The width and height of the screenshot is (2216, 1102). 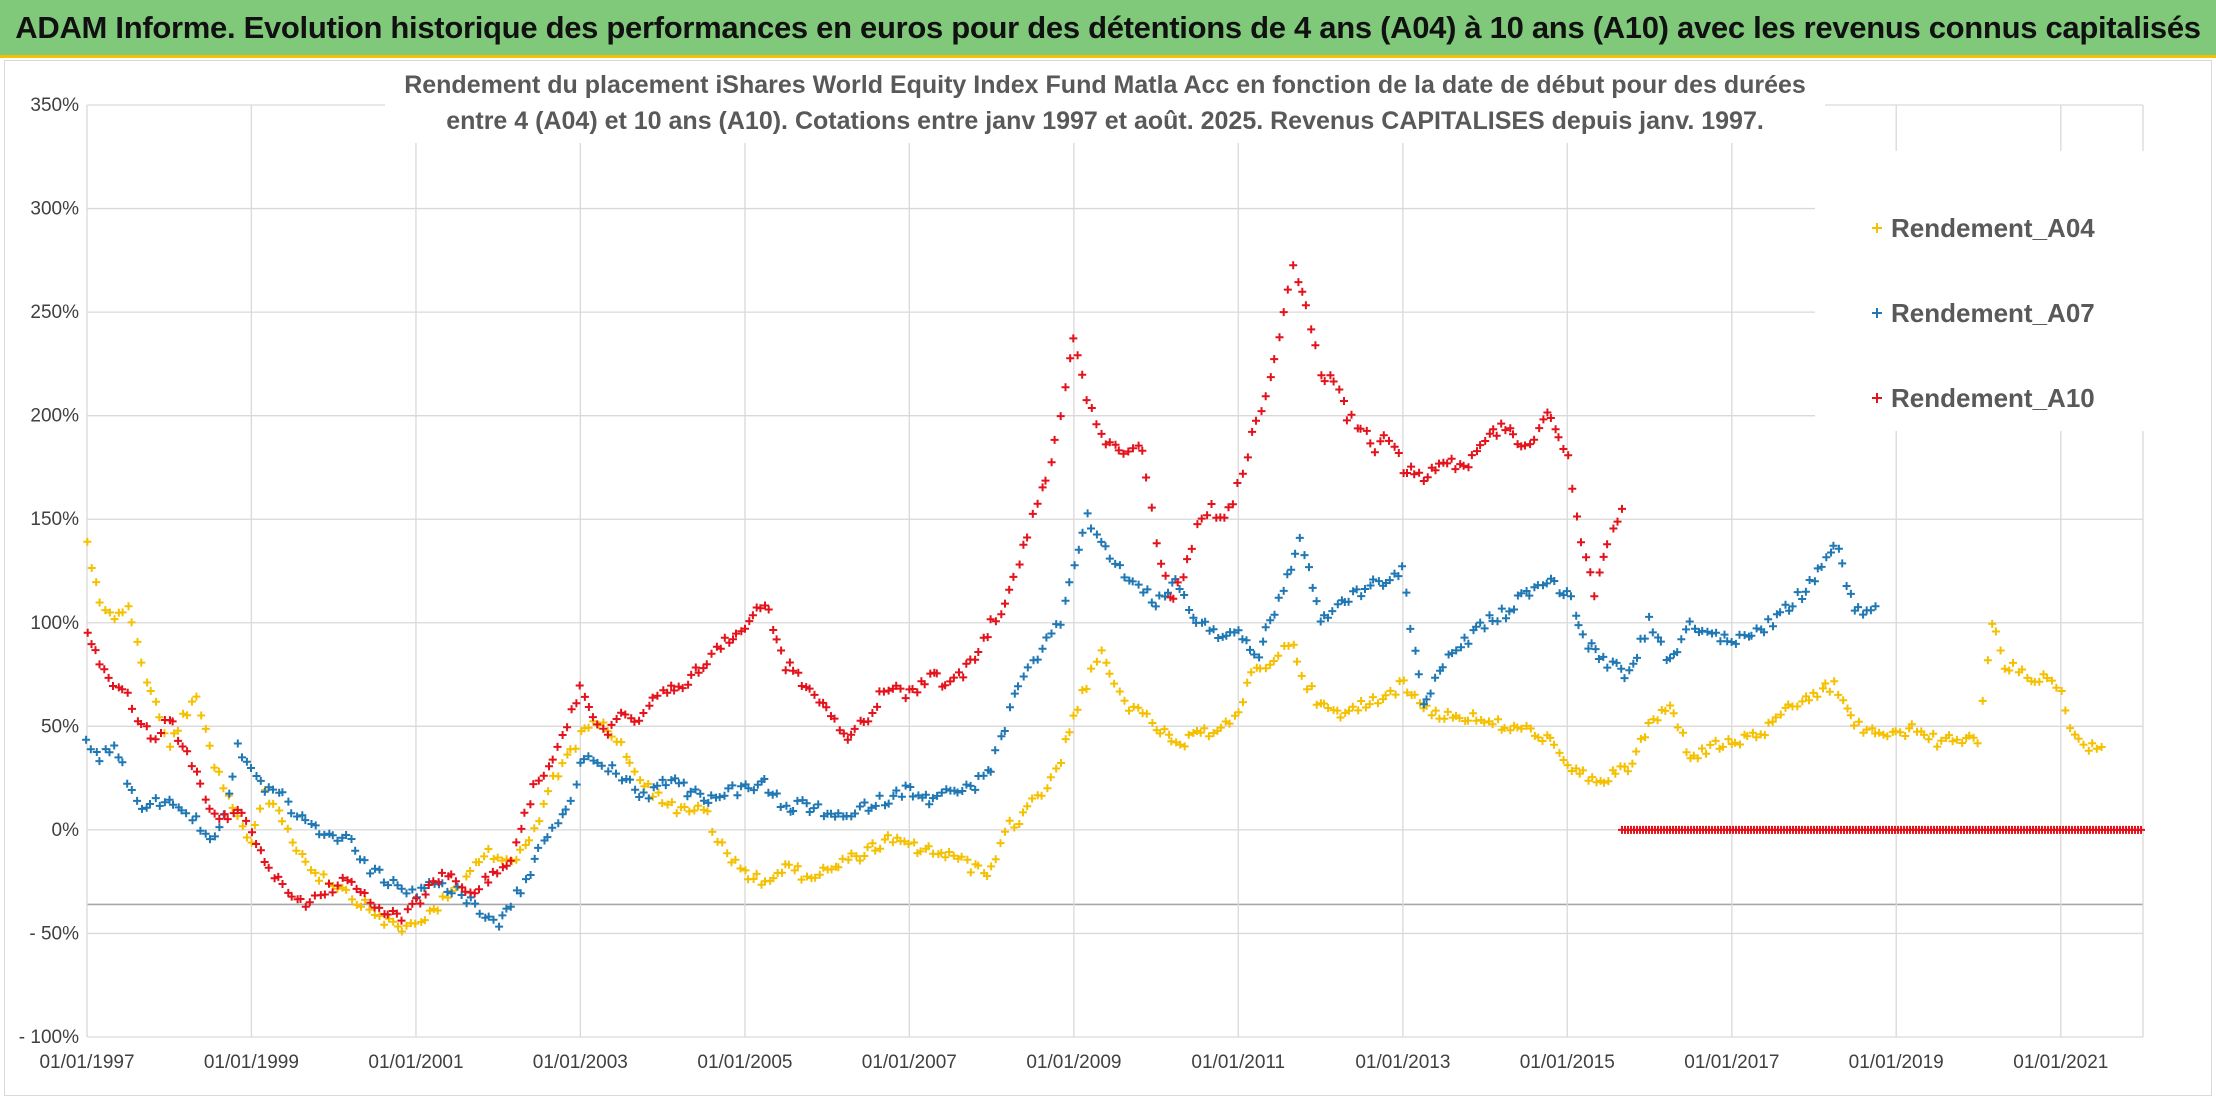 I want to click on y-tick-label: - 100%, so click(x=49, y=1037).